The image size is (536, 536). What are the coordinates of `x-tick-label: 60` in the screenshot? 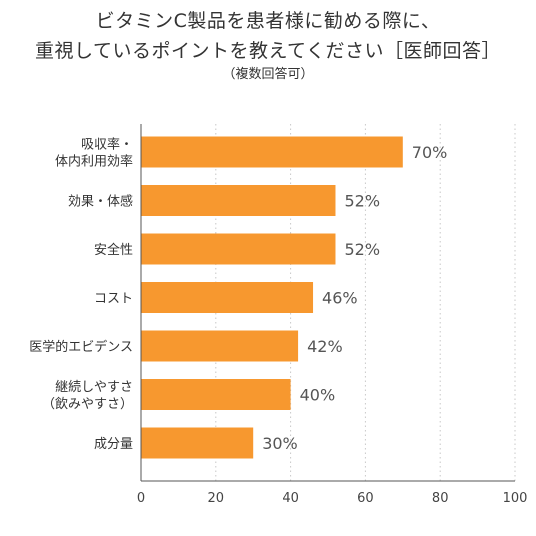 It's located at (365, 498).